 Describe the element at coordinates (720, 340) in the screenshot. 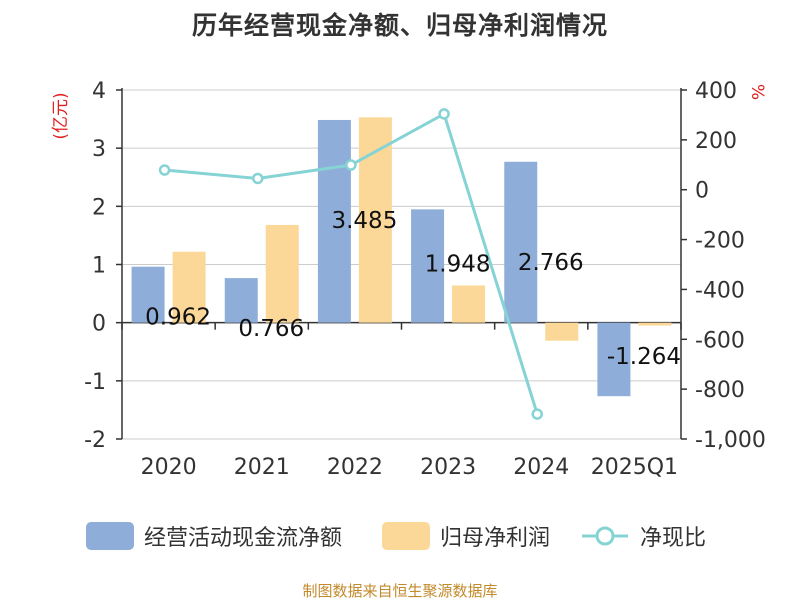

I see `right-tick-label: -600` at that location.